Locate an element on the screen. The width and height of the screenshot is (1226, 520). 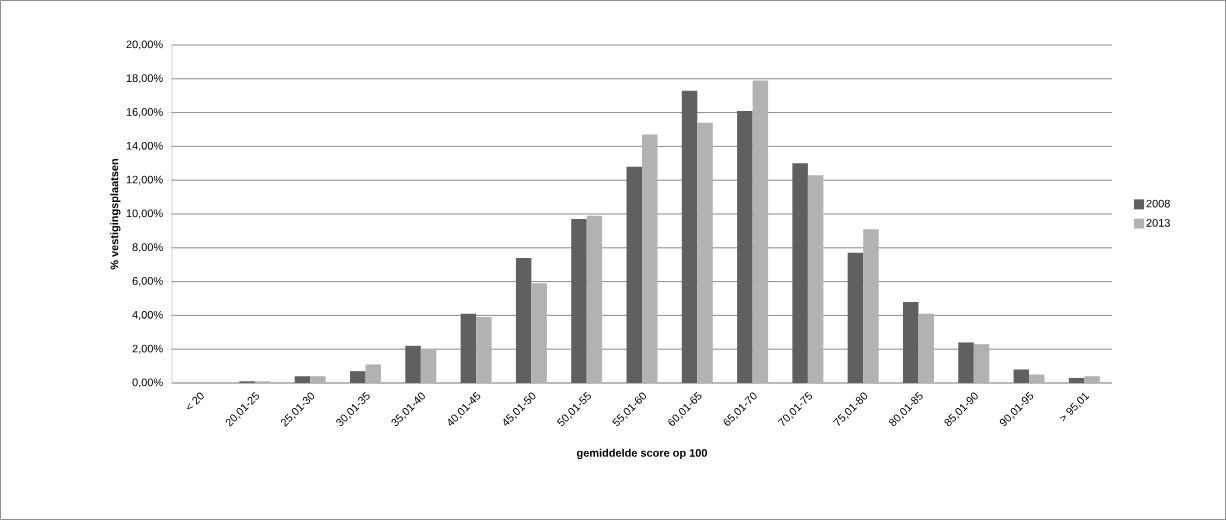
x-tick-label: < 20 is located at coordinates (195, 401).